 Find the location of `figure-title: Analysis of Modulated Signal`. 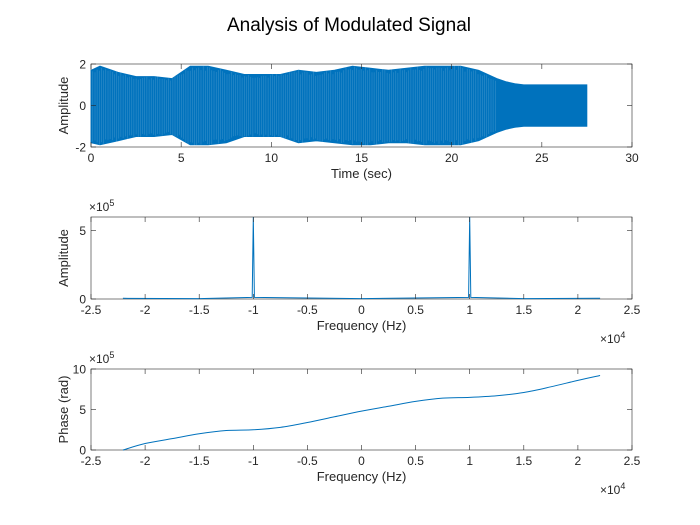

figure-title: Analysis of Modulated Signal is located at coordinates (349, 25).